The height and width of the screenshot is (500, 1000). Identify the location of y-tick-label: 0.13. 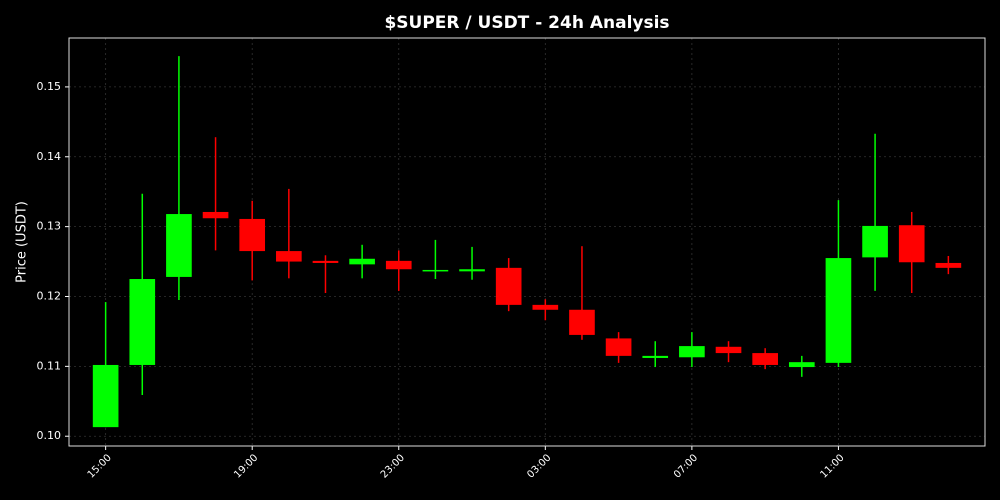
(49, 226).